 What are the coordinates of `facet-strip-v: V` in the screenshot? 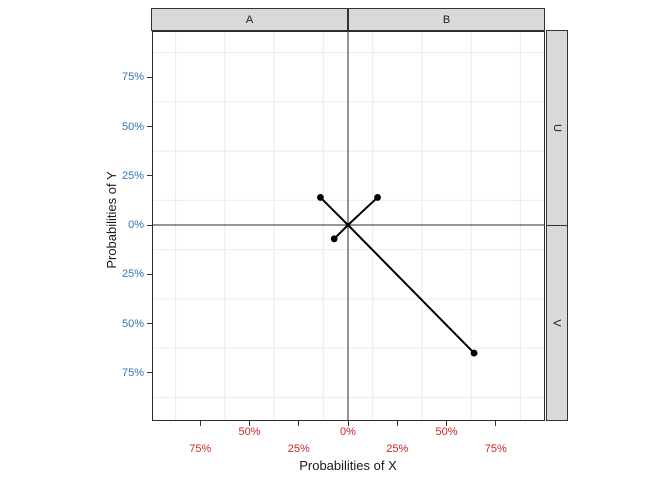 It's located at (557, 323).